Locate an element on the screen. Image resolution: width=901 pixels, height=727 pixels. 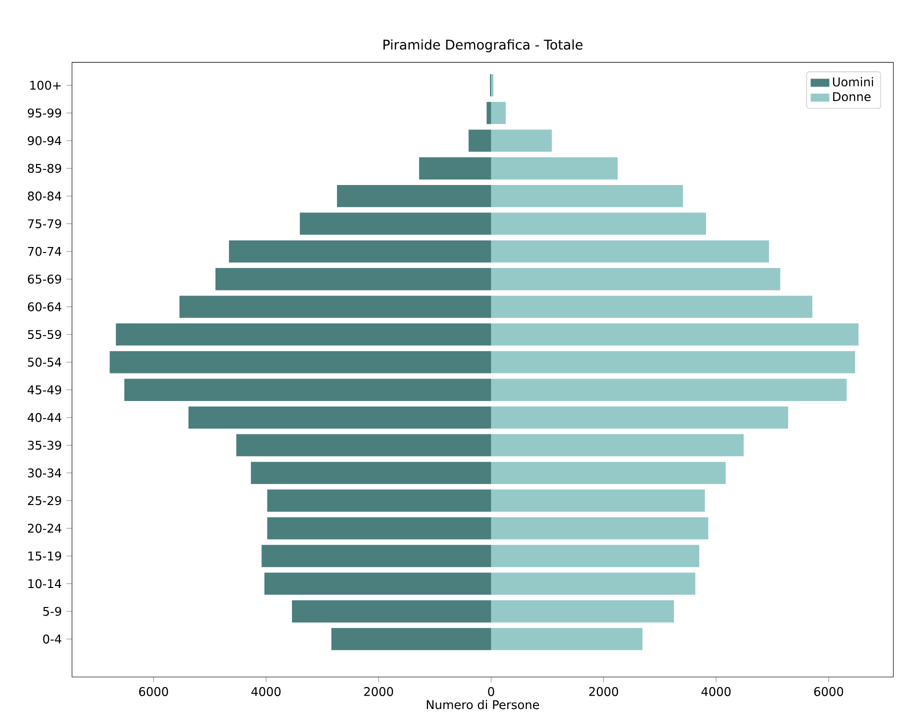
y-tick-label: 15-19 is located at coordinates (45, 556).